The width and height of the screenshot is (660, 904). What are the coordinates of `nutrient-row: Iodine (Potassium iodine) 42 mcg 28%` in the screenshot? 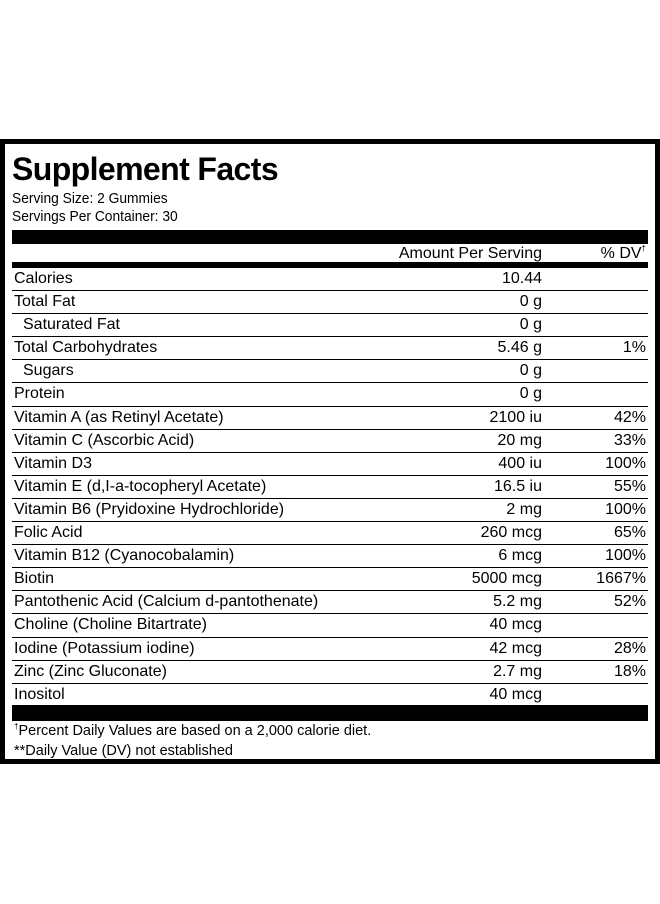 It's located at (330, 649).